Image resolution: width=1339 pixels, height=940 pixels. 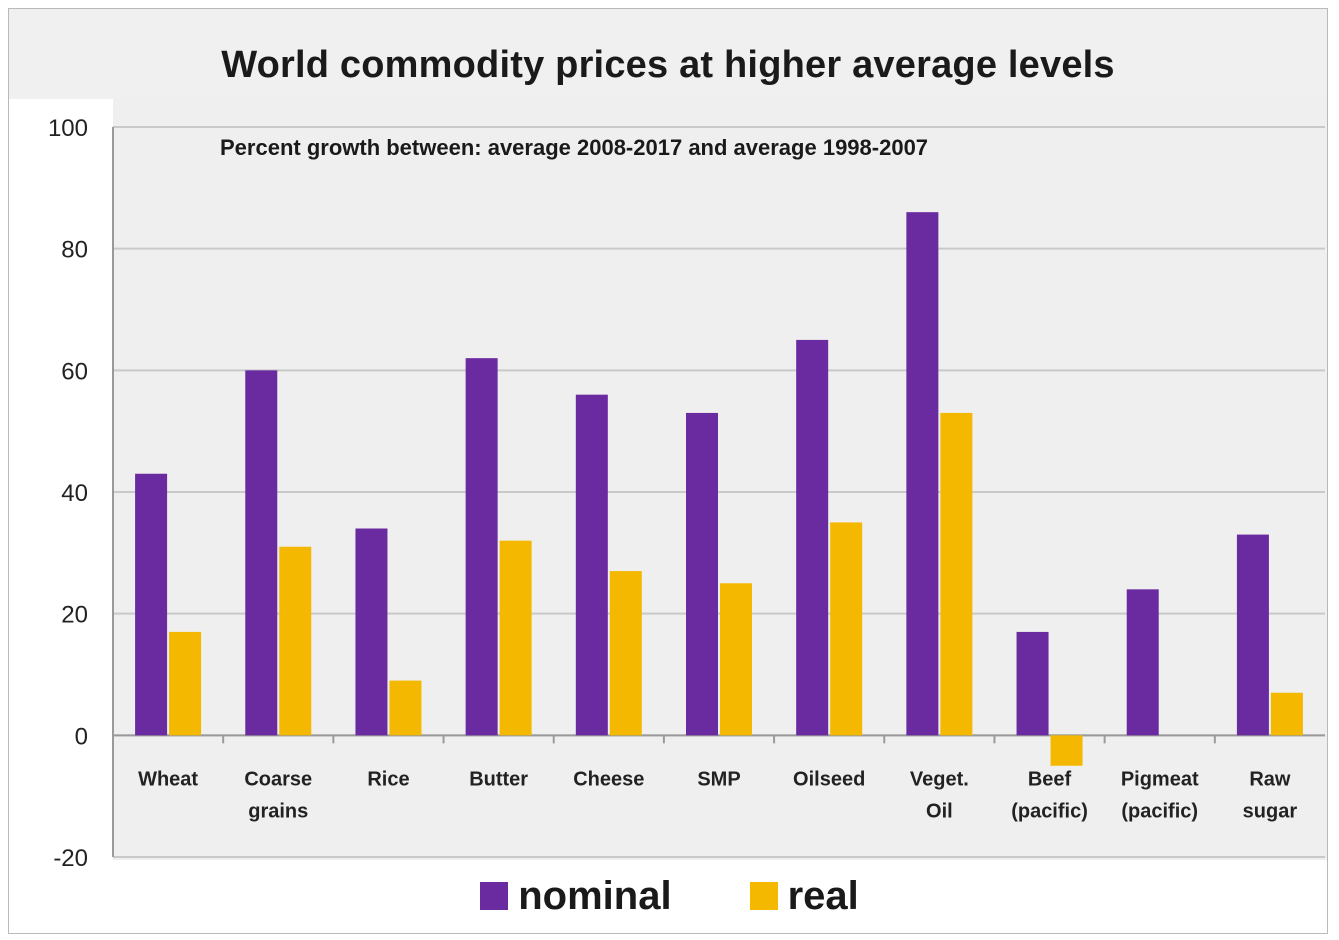 I want to click on x-tick-label: Butter, so click(x=498, y=779).